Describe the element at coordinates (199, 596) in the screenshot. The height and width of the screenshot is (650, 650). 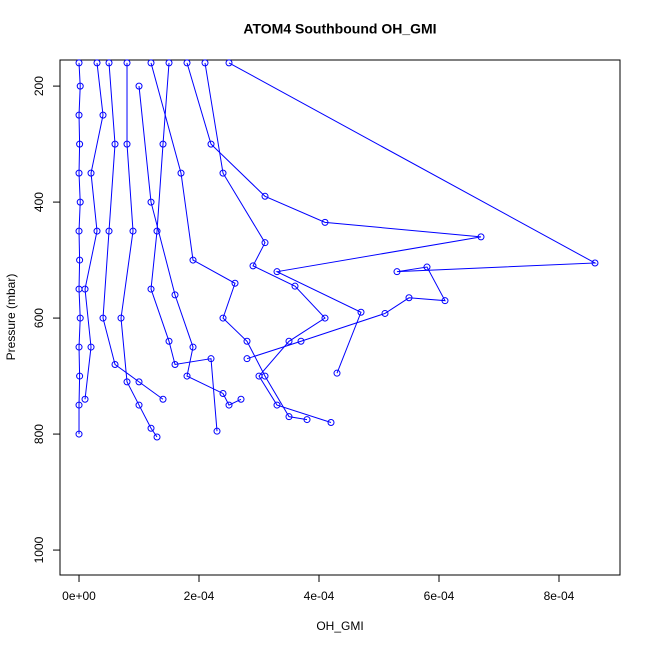
I see `x-tick-label: 2e-04` at that location.